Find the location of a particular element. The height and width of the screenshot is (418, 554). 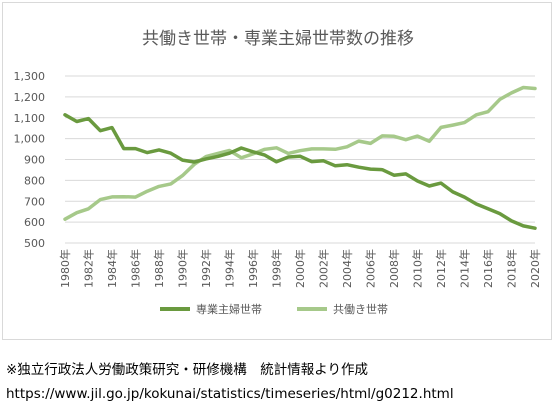

y-tick-label: 1,000 is located at coordinates (30, 139).